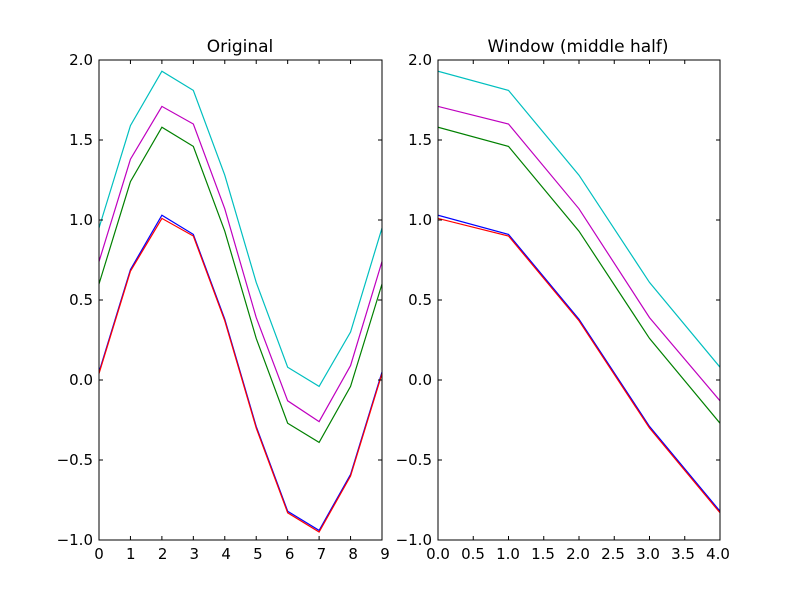  I want to click on x-tick-label: 2, so click(163, 554).